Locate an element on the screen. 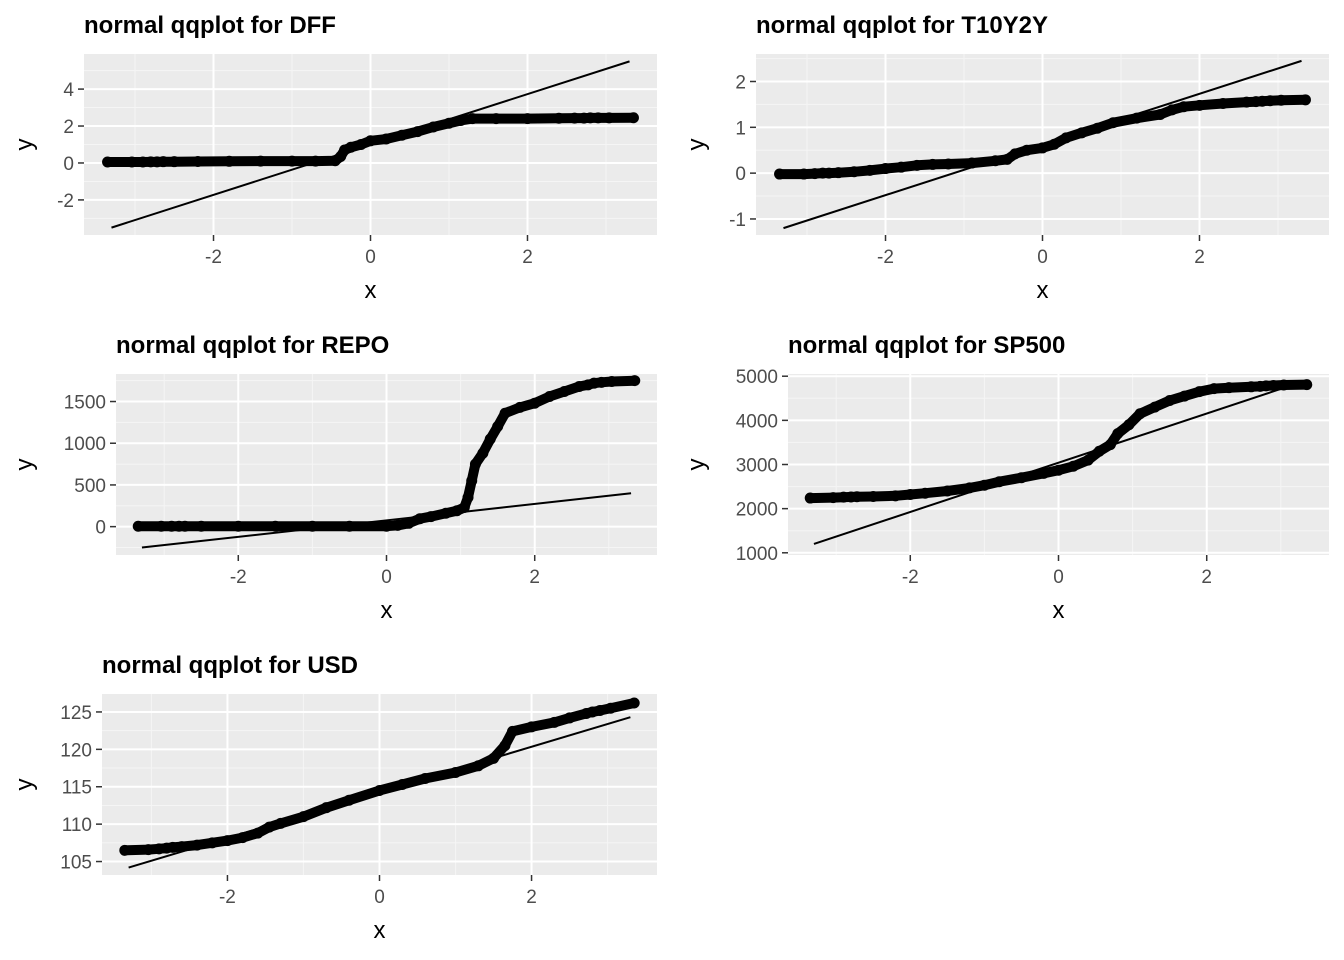  y-tick-label: 115 is located at coordinates (77, 788).